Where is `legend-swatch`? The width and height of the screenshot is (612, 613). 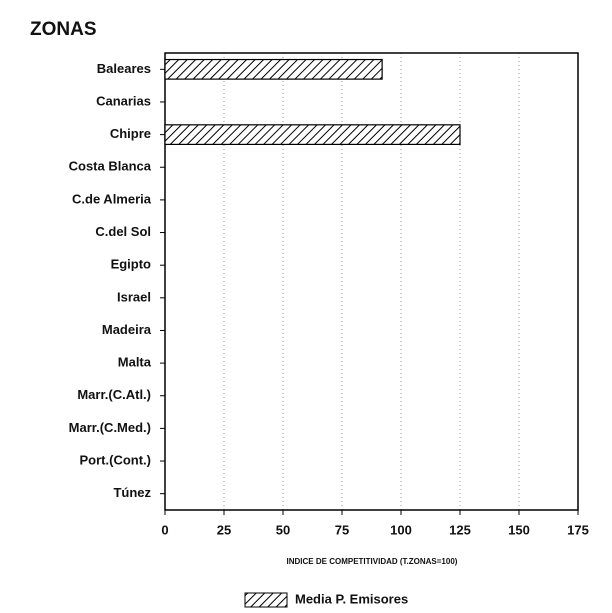
legend-swatch is located at coordinates (266, 600).